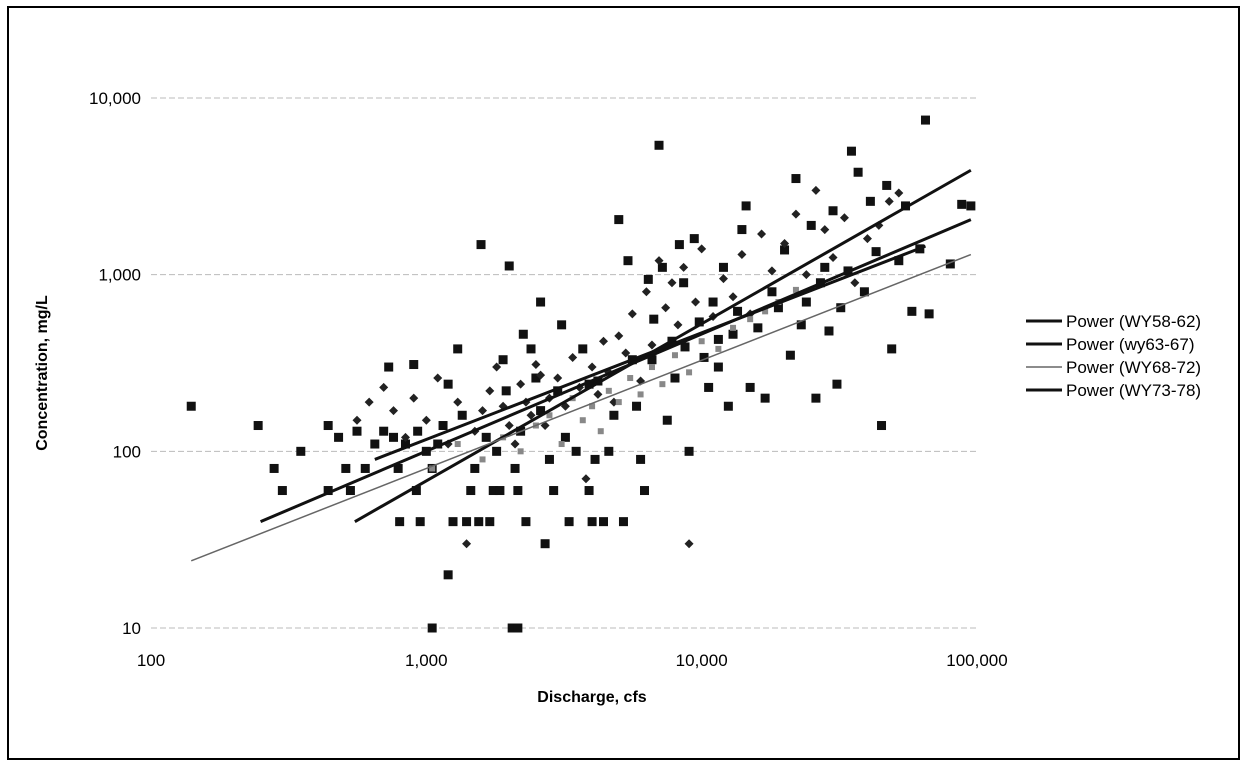 This screenshot has width=1248, height=769. What do you see at coordinates (572, 660) in the screenshot?
I see `x-axis-tick-labels: 100 1,000 10,000 100,000` at bounding box center [572, 660].